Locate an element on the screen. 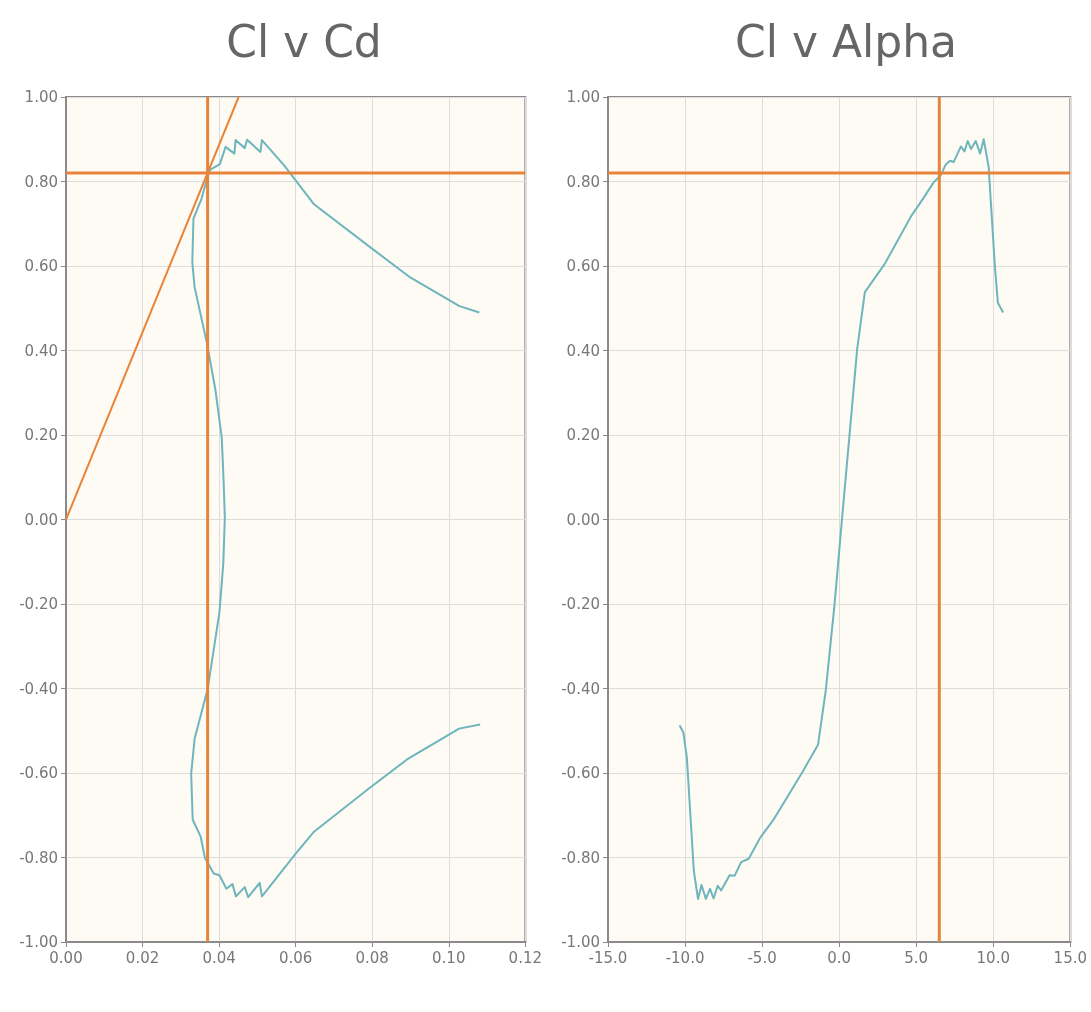 Image resolution: width=1091 pixels, height=1012 pixels. x-tick-label: 0.02 is located at coordinates (142, 957).